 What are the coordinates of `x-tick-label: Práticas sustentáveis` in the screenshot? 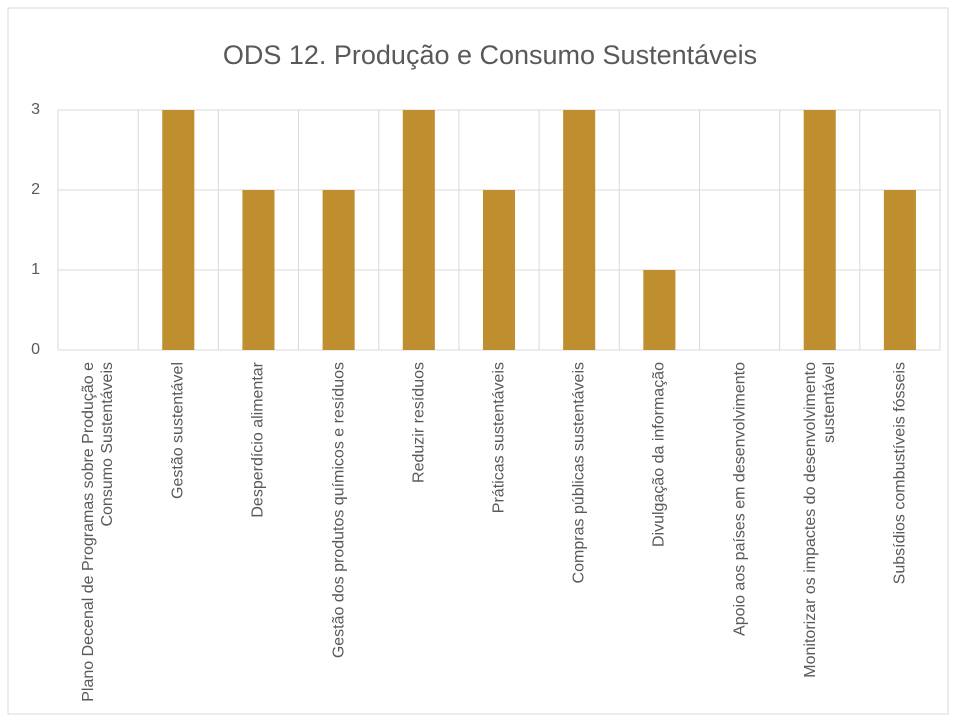 It's located at (499, 438).